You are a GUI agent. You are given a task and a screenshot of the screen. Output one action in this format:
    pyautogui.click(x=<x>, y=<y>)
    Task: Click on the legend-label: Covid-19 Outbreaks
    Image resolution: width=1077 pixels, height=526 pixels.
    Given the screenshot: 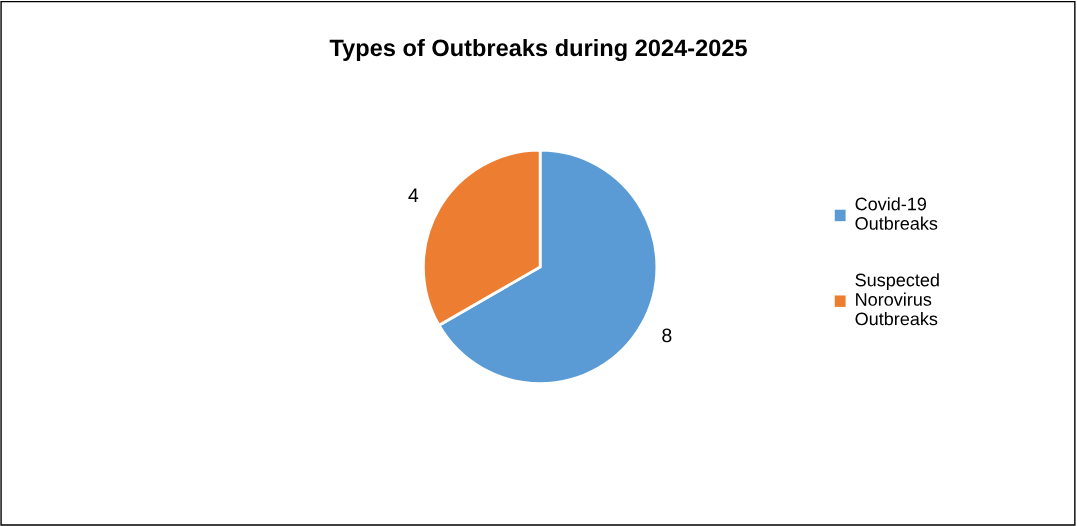 What is the action you would take?
    pyautogui.click(x=896, y=213)
    